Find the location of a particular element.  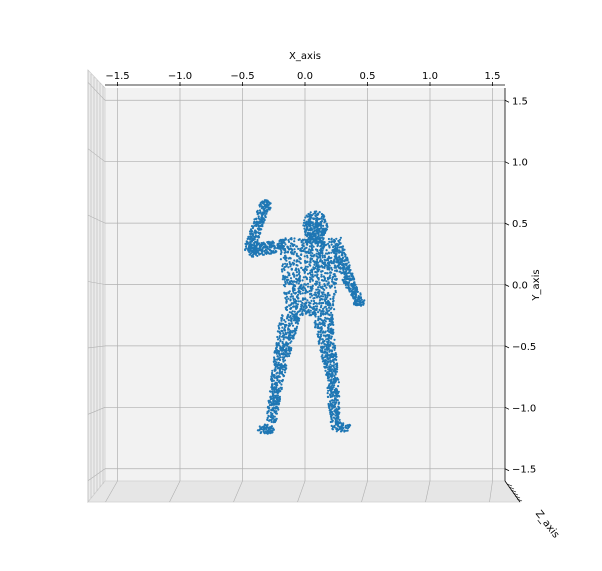

x-tick-label: −1.5 is located at coordinates (117, 76).